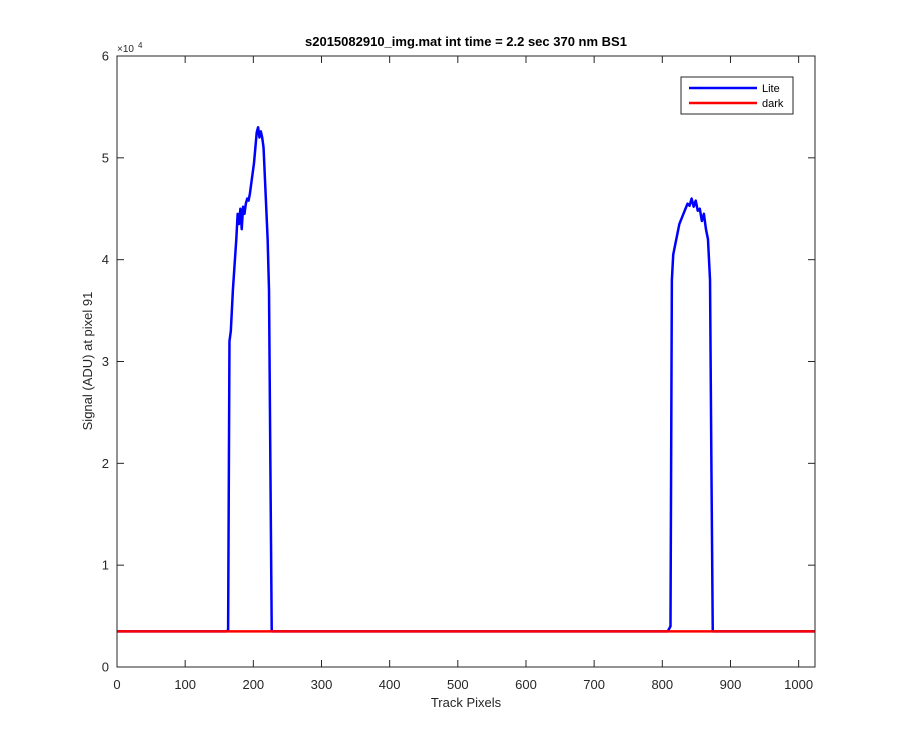 This screenshot has height=755, width=900. Describe the element at coordinates (773, 104) in the screenshot. I see `legend-label-dark: dark` at that location.